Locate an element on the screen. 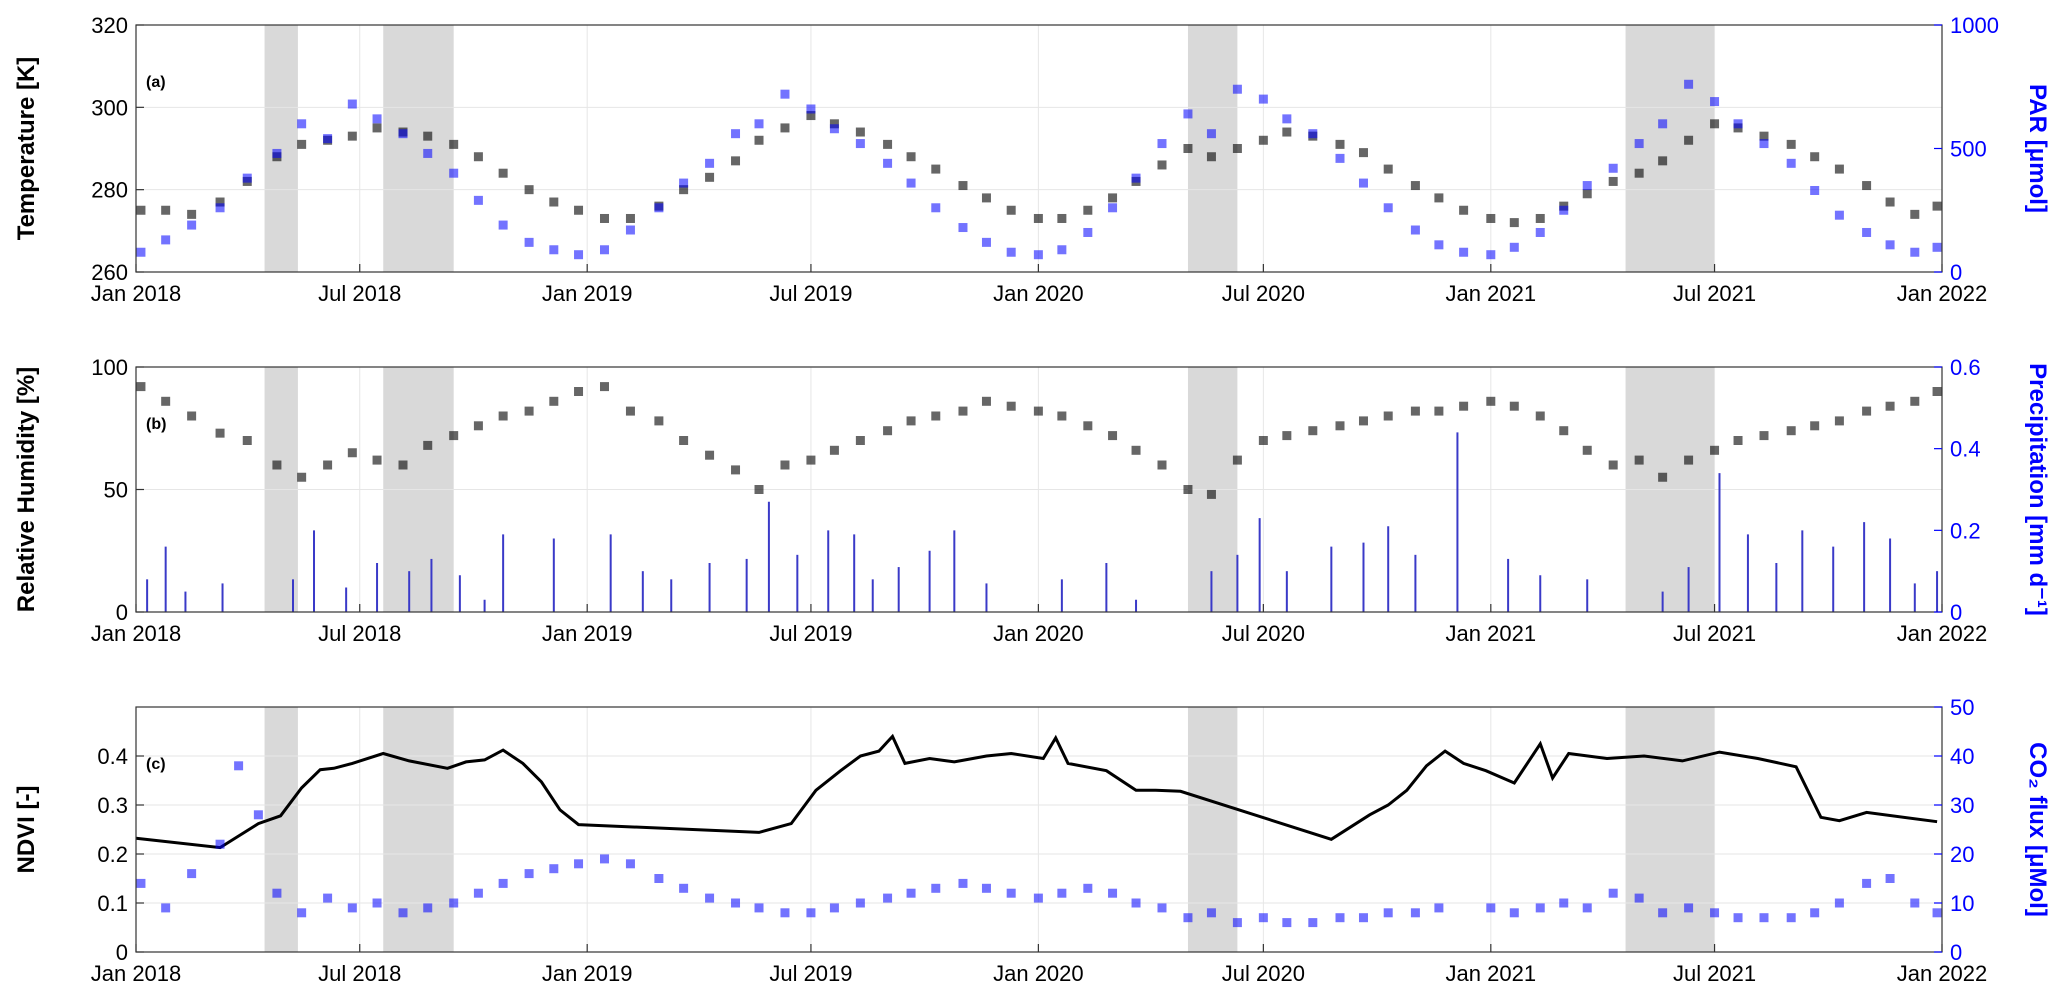 This screenshot has height=1000, width=2067. y-left-tick-label: 320 is located at coordinates (109, 25).